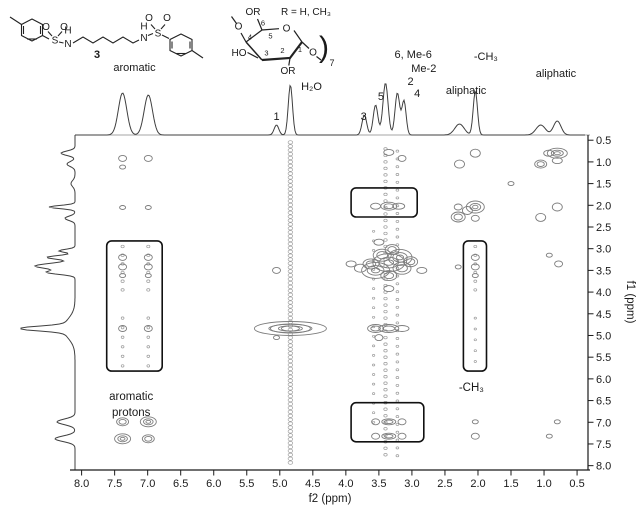 This screenshot has width=637, height=510. I want to click on x-tick-label: 6.0, so click(213, 484).